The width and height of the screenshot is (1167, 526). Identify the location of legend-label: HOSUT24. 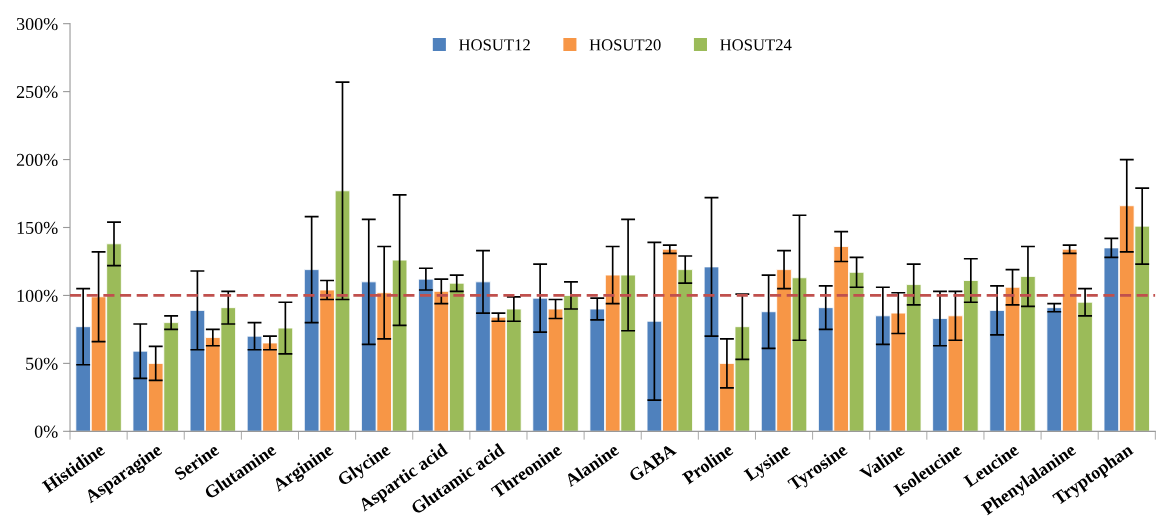
(756, 45).